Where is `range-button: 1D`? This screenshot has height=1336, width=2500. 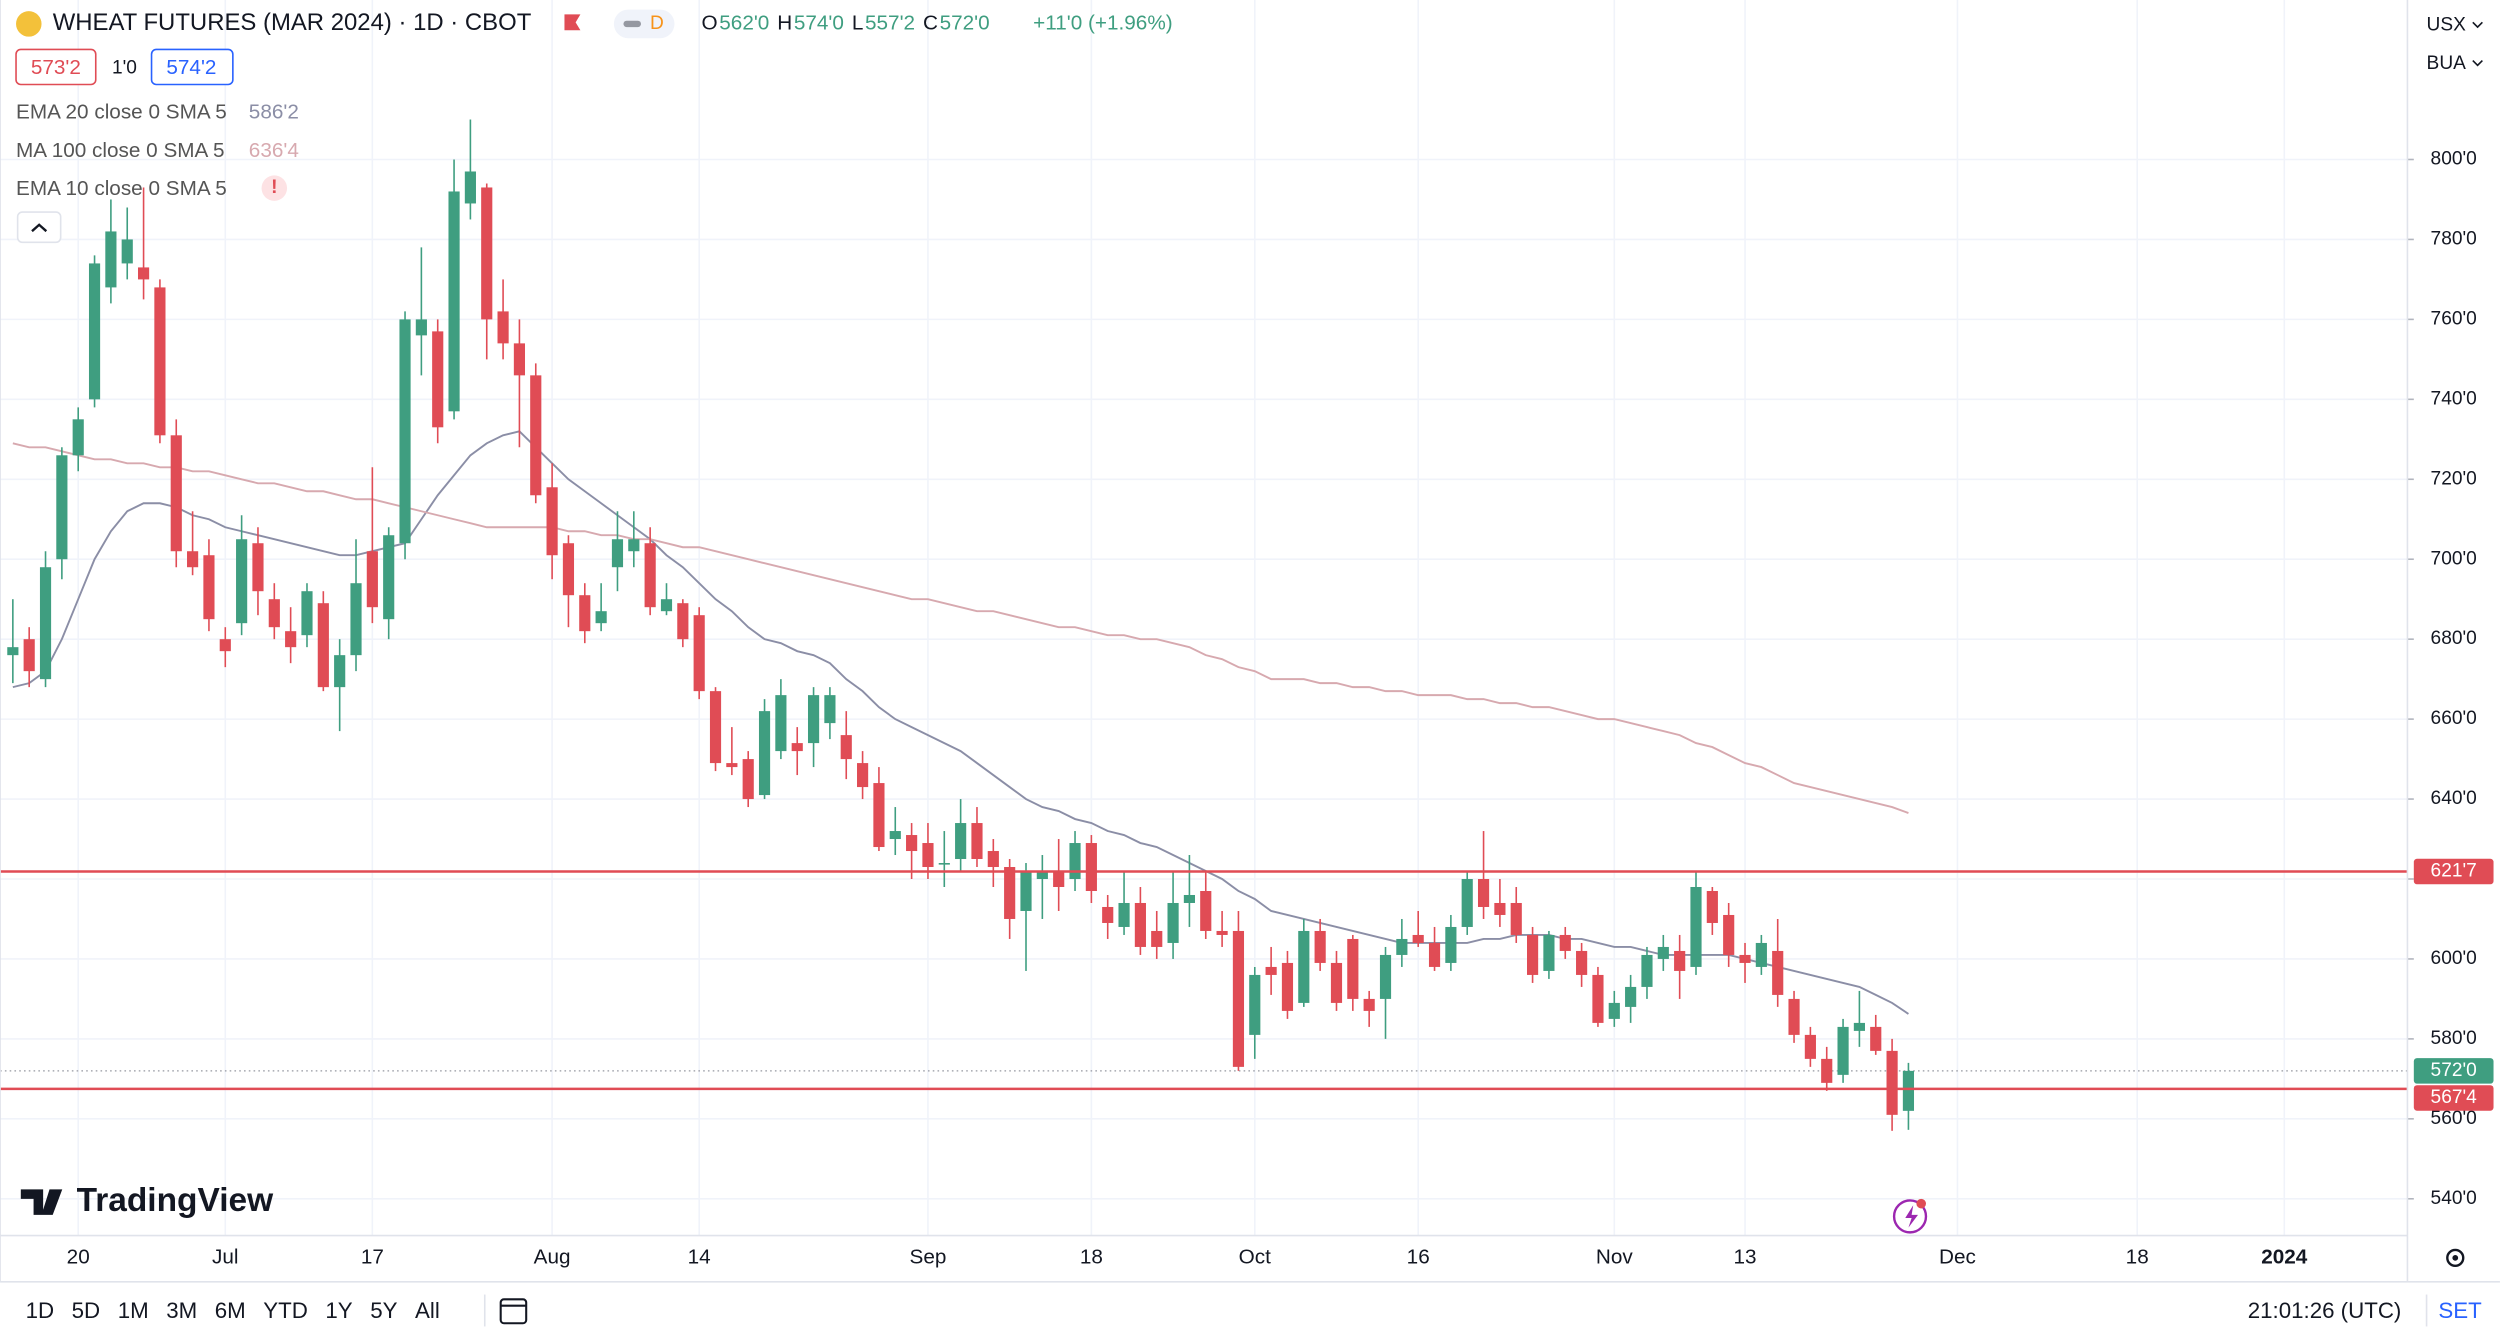
range-button: 1D is located at coordinates (40, 1310).